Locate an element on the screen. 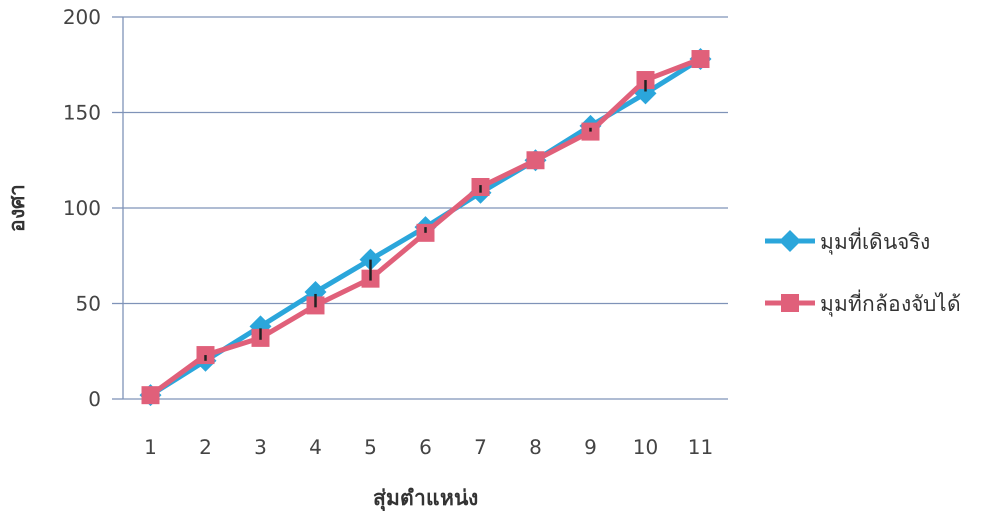 This screenshot has height=523, width=999. y-tick-label: 50 is located at coordinates (88, 304).